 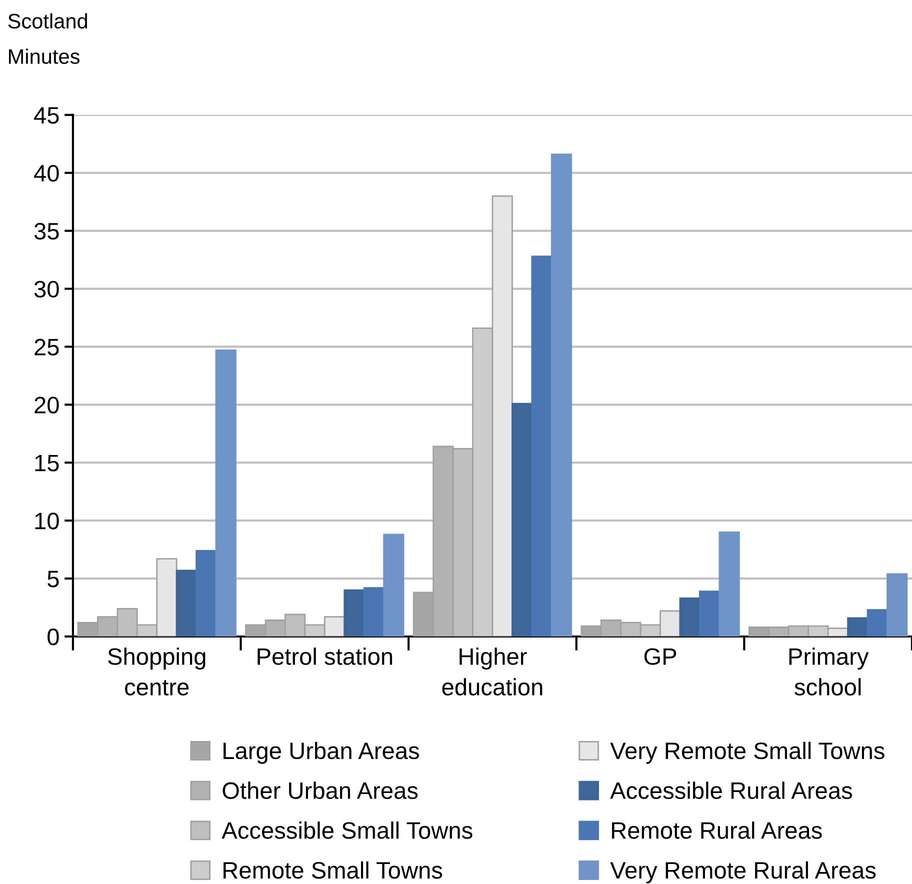 I want to click on y-tick-label: 0, so click(x=53, y=637).